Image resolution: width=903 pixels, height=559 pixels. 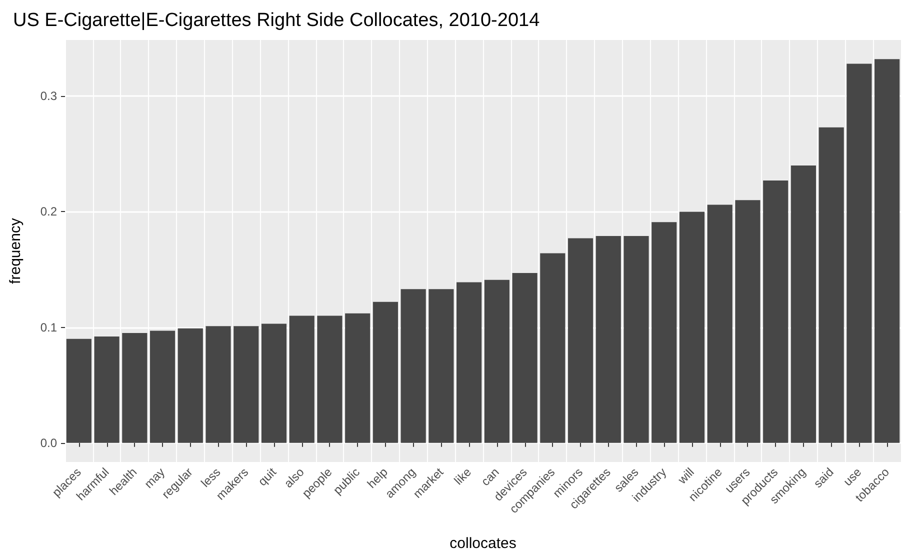 I want to click on y-tick-label: 0.0, so click(x=49, y=443).